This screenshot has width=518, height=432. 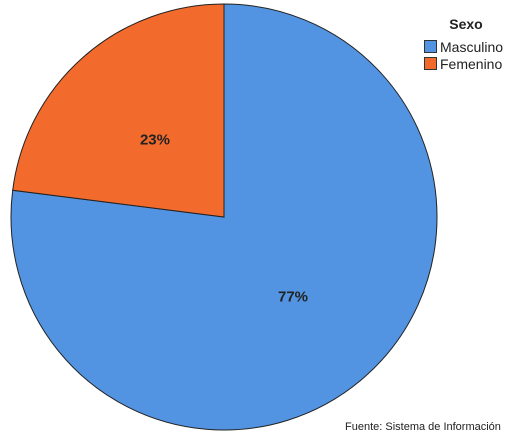 I want to click on data-label-femenino: 23%, so click(x=155, y=140).